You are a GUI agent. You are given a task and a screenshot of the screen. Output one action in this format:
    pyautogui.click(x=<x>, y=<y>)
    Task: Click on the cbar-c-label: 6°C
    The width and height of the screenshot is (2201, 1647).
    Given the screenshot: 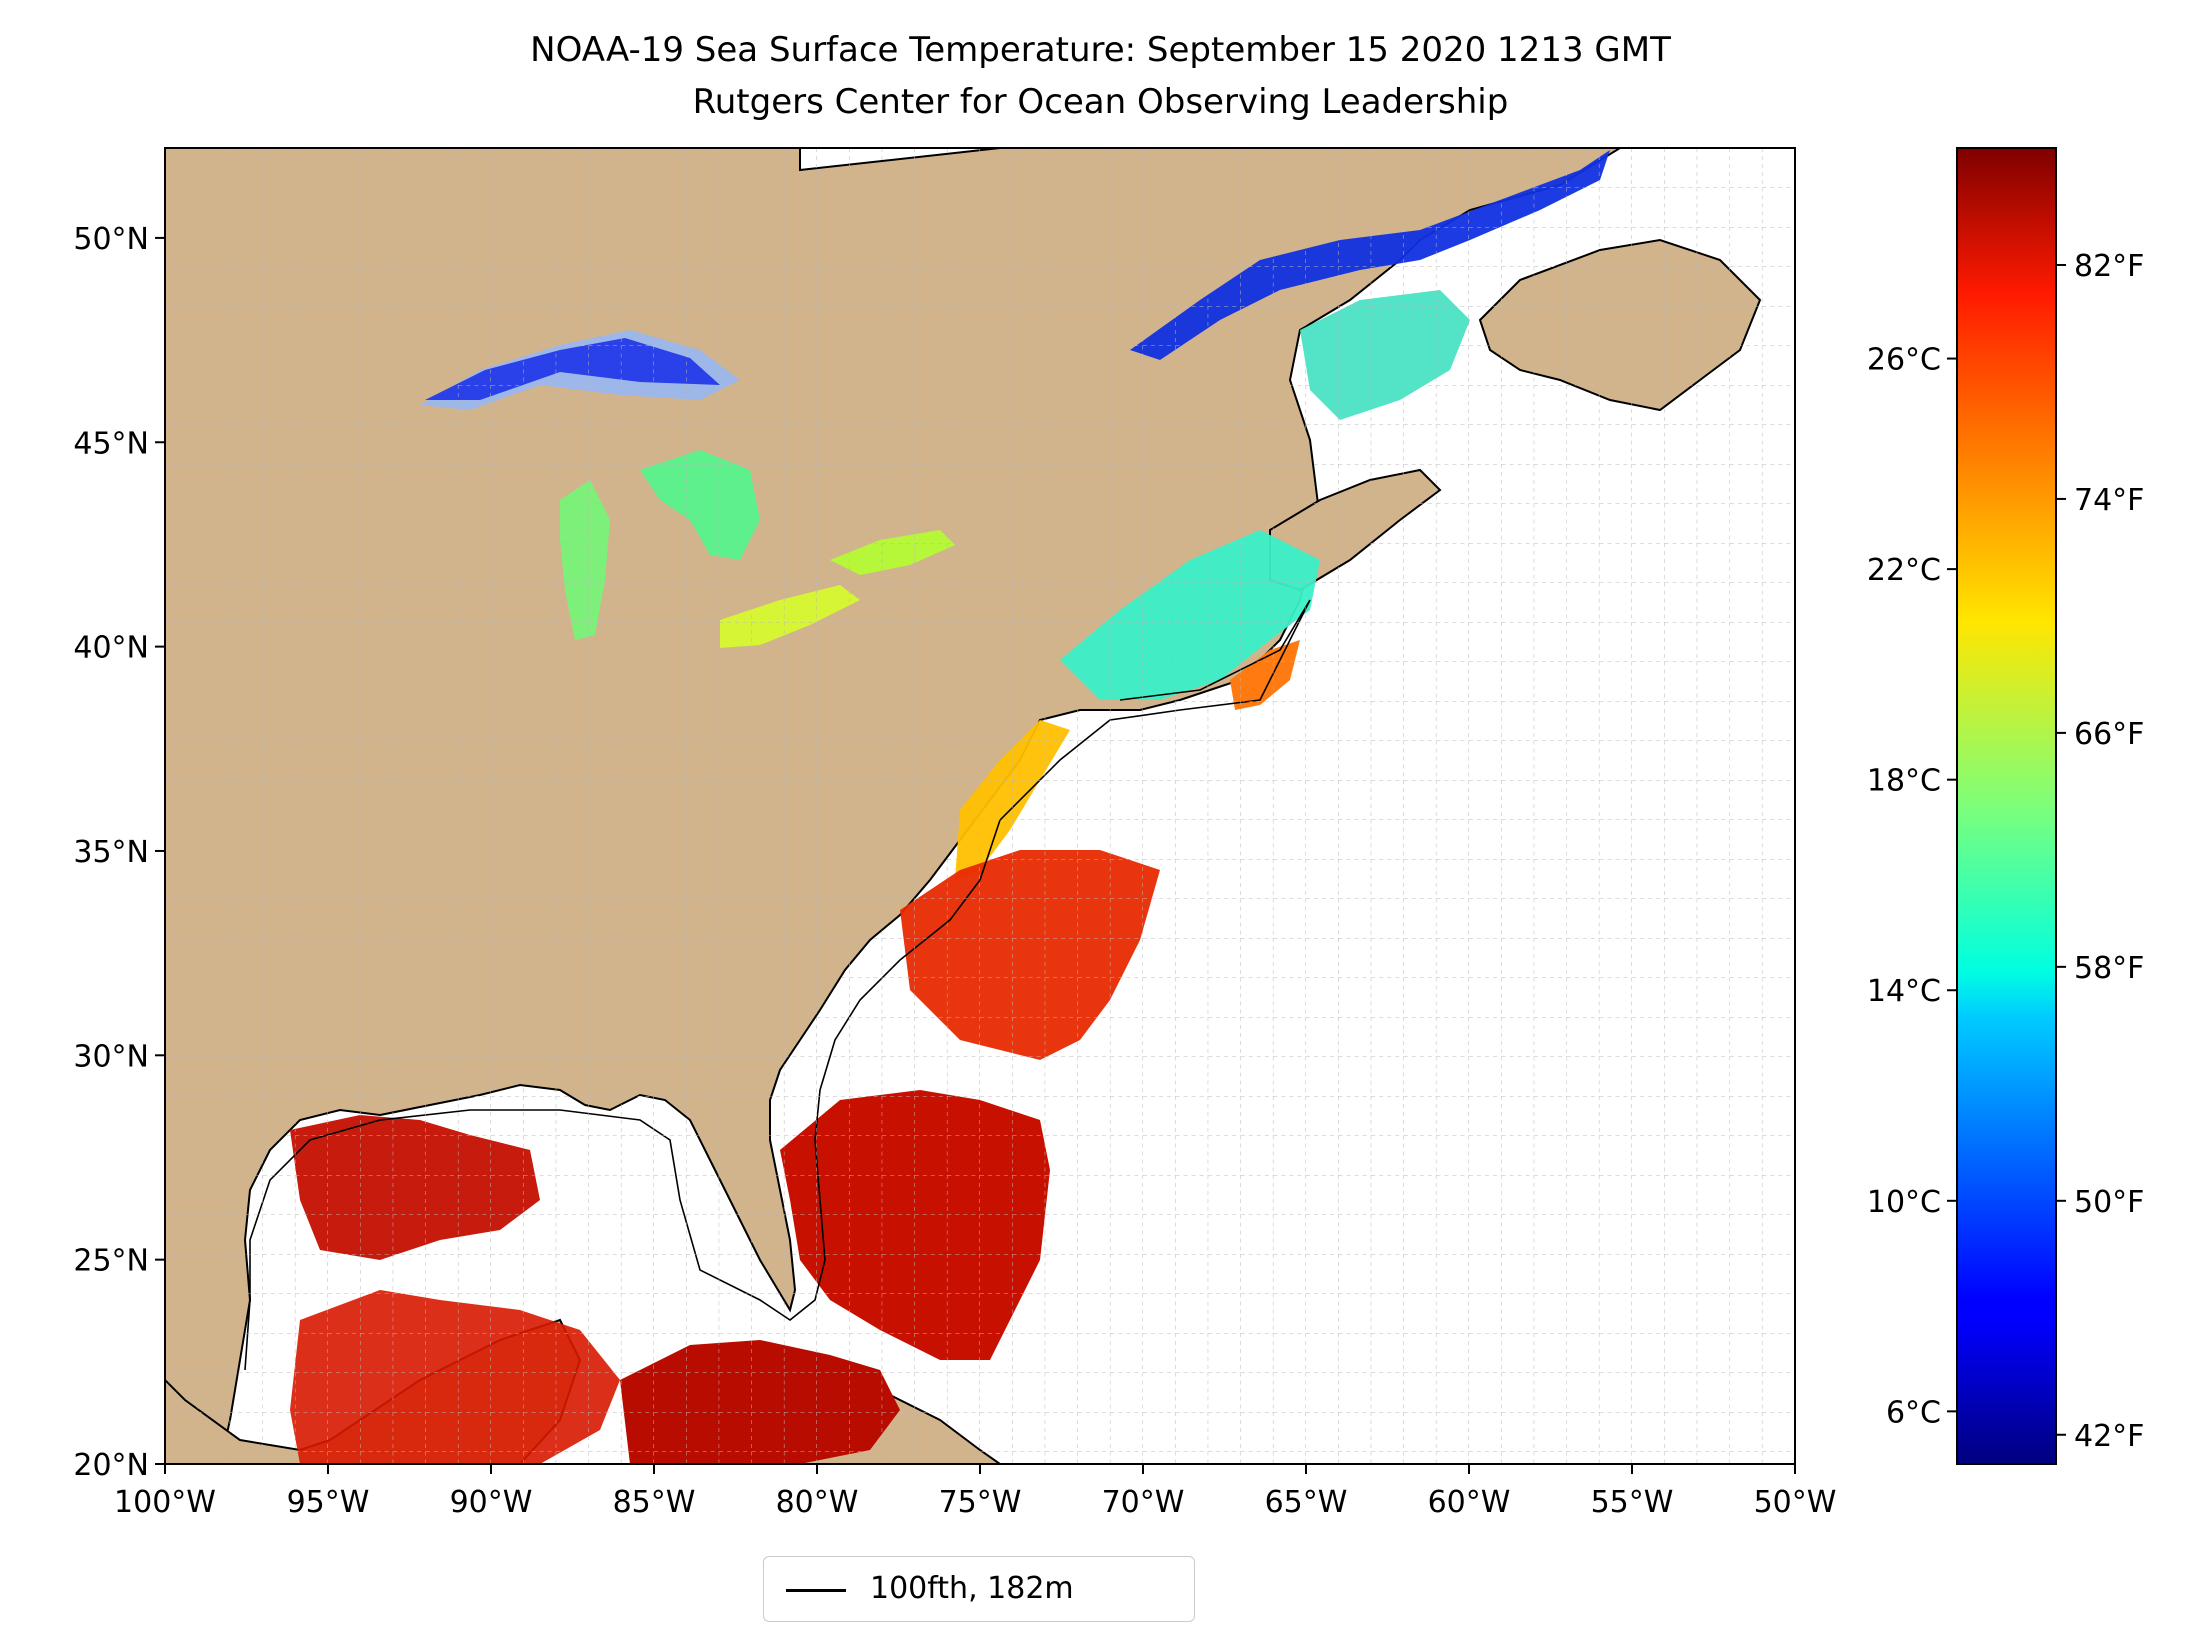 What is the action you would take?
    pyautogui.click(x=1913, y=1412)
    